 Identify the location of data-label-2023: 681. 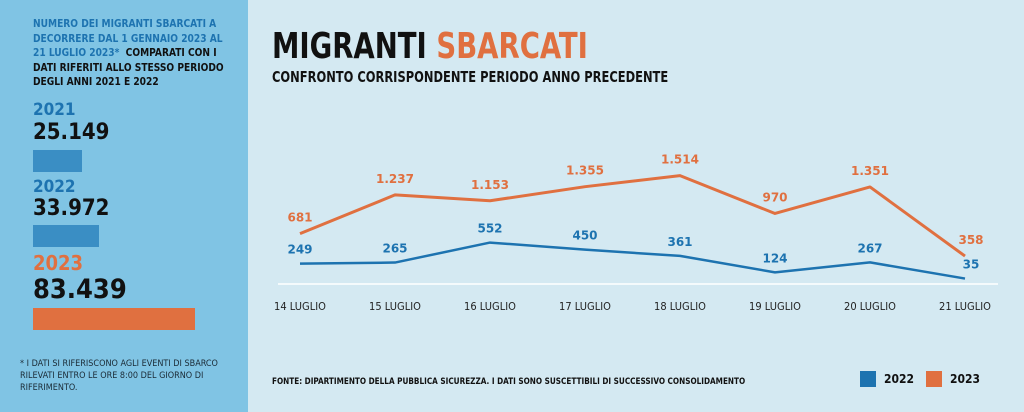
(299, 218).